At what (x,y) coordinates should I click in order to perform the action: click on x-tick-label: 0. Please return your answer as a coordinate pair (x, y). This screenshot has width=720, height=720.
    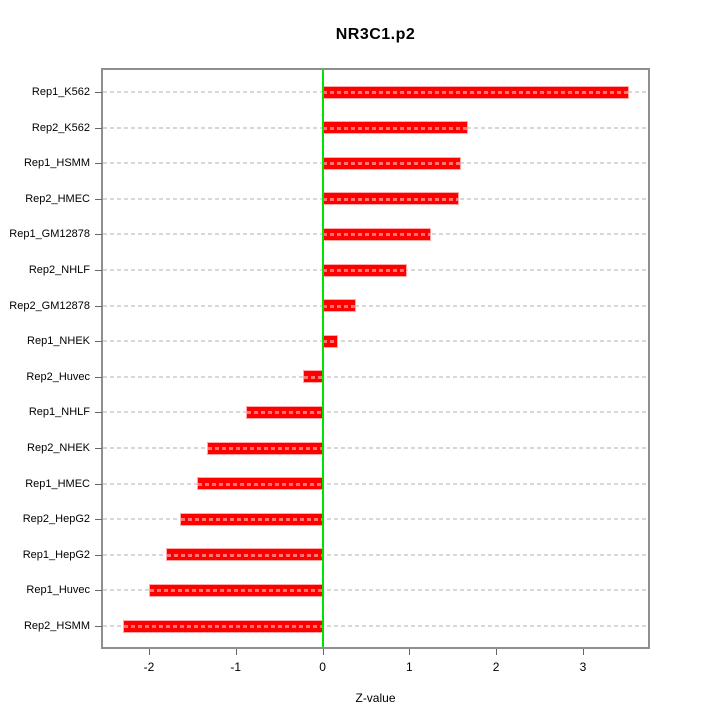
    Looking at the image, I should click on (322, 667).